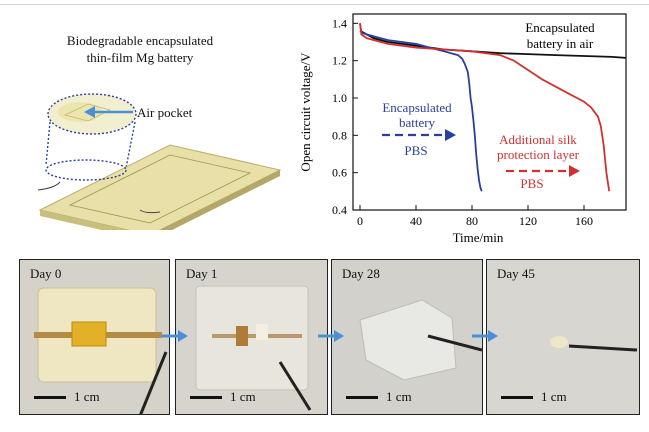 This screenshot has height=432, width=649. I want to click on annotation-black-line1: Encapsulated, so click(560, 27).